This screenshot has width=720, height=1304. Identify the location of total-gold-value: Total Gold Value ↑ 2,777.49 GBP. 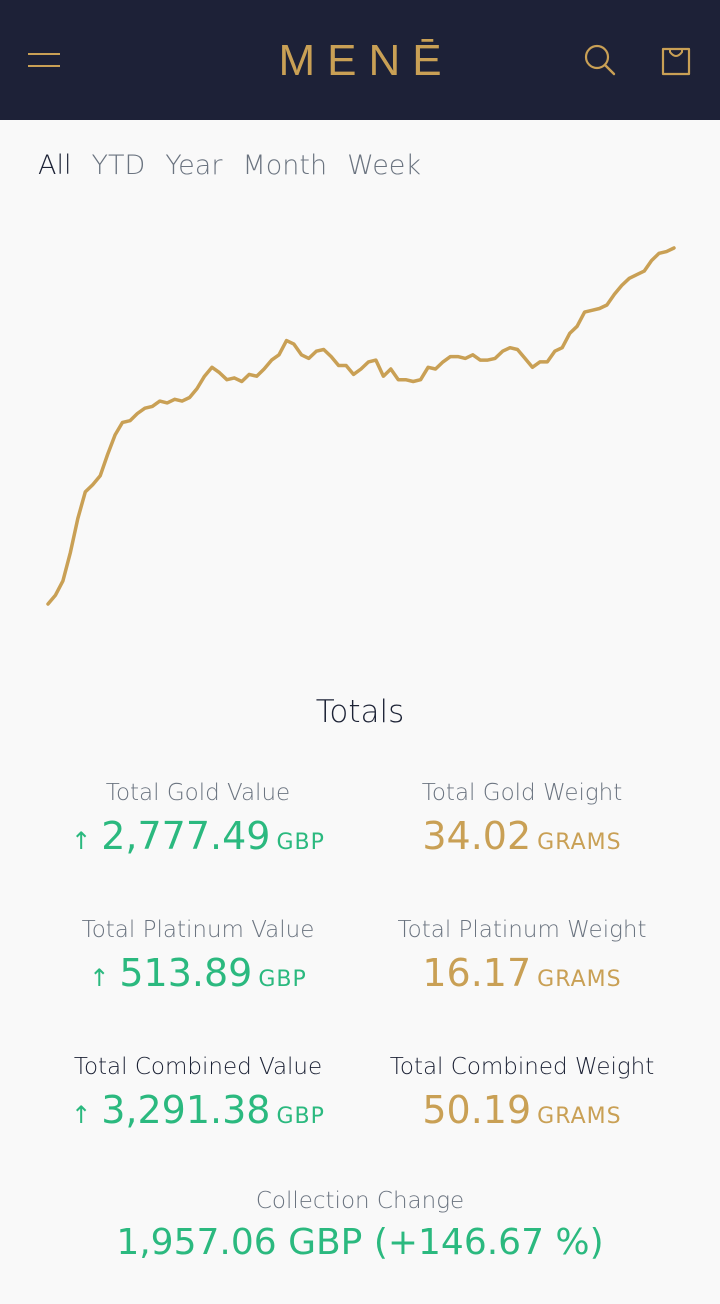
(198, 819).